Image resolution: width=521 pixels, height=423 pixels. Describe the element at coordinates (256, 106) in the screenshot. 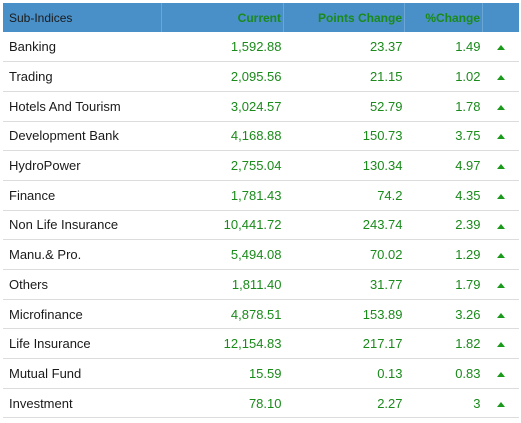

I see `current-value-text: 3,024.57` at that location.